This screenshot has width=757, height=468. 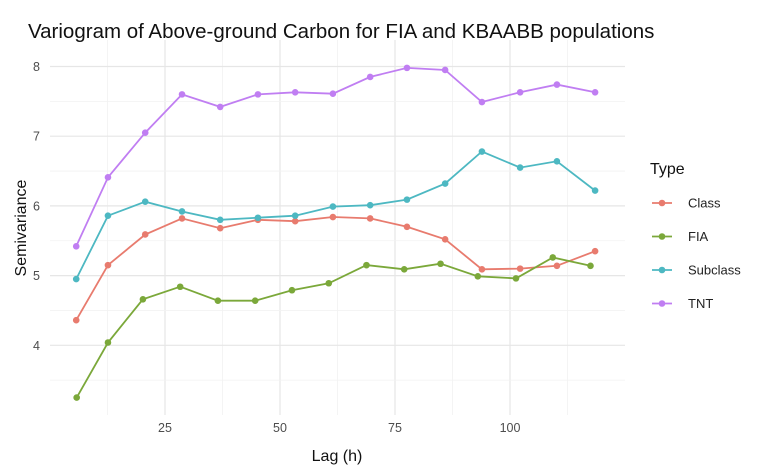 I want to click on legend-item-fia: FIA, so click(x=680, y=236).